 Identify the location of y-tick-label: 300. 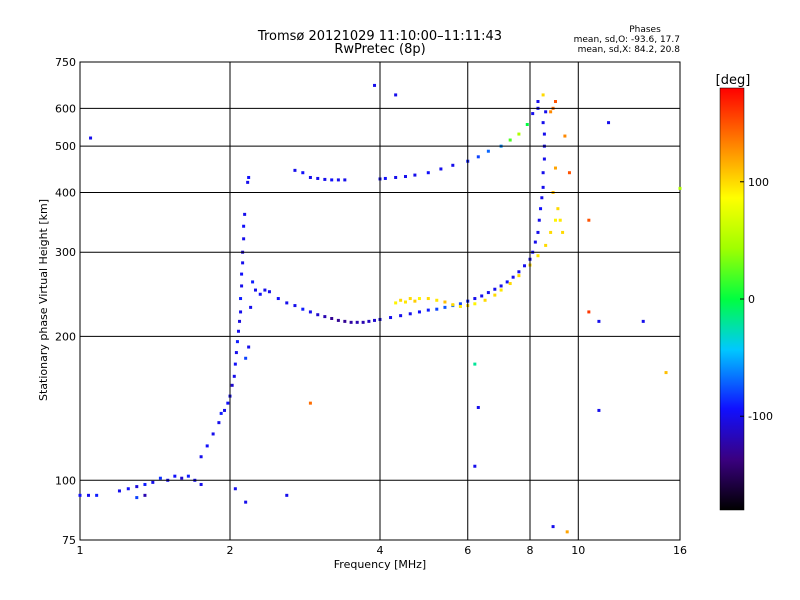
(65, 252).